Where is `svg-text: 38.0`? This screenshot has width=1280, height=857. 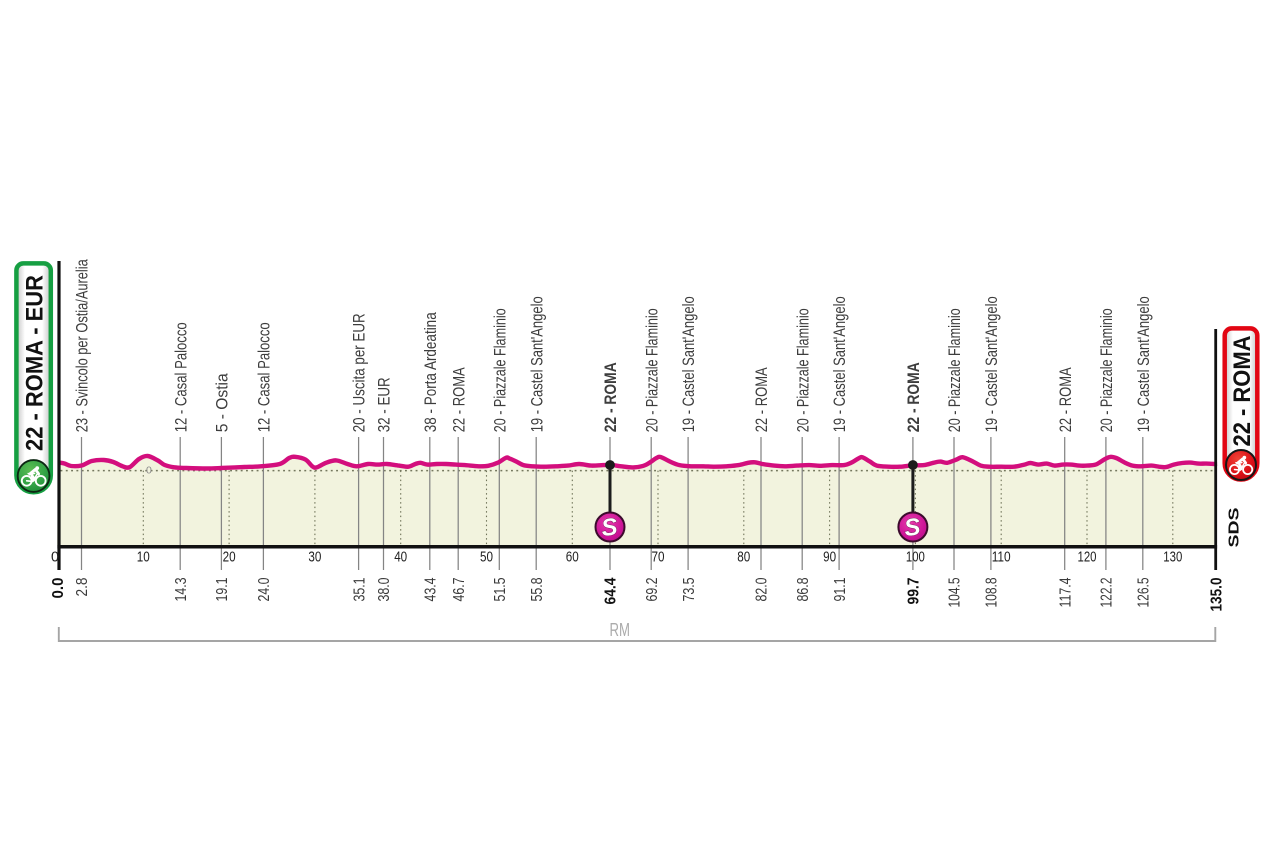
svg-text: 38.0 is located at coordinates (384, 589).